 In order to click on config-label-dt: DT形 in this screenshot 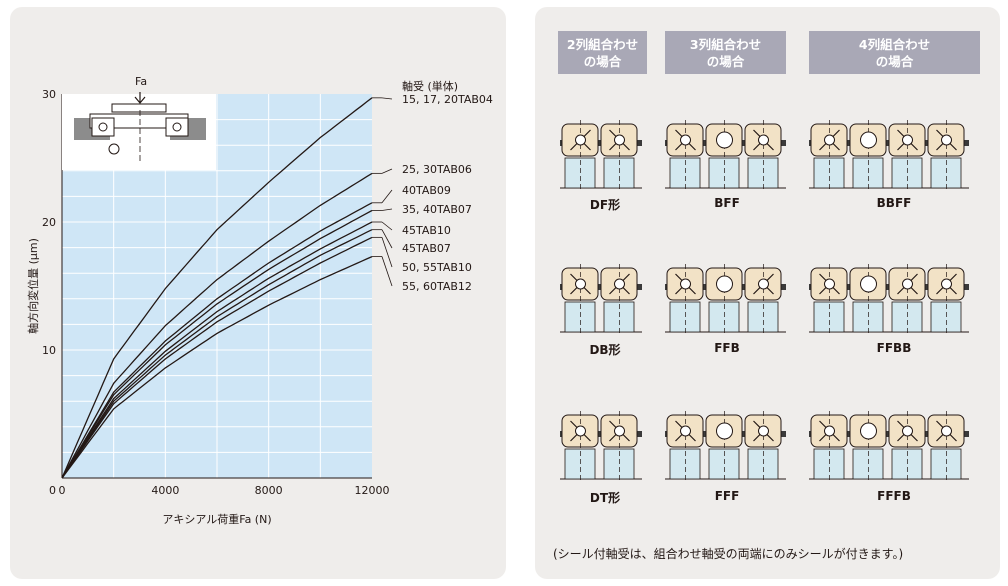, I will do `click(605, 498)`.